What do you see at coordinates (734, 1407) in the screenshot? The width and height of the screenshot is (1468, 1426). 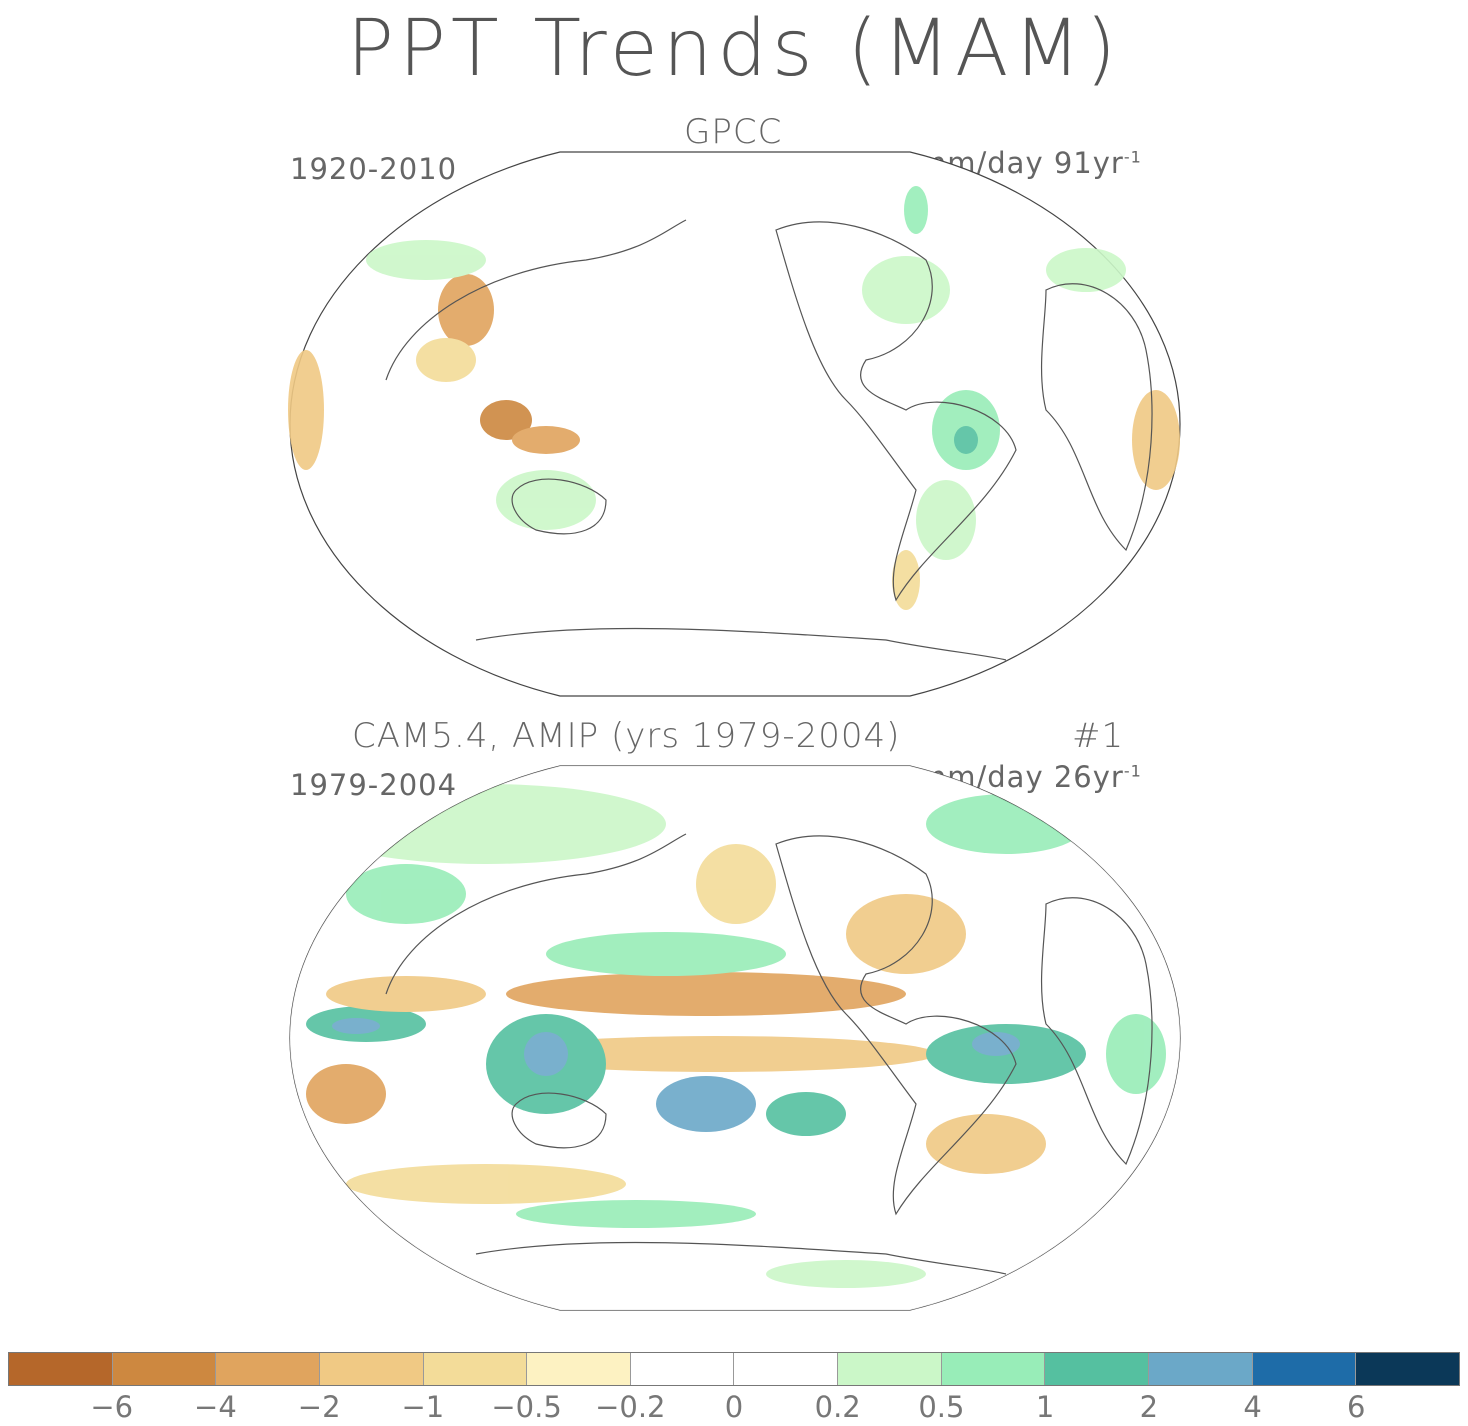 I see `colorbar-tick-label: 0` at bounding box center [734, 1407].